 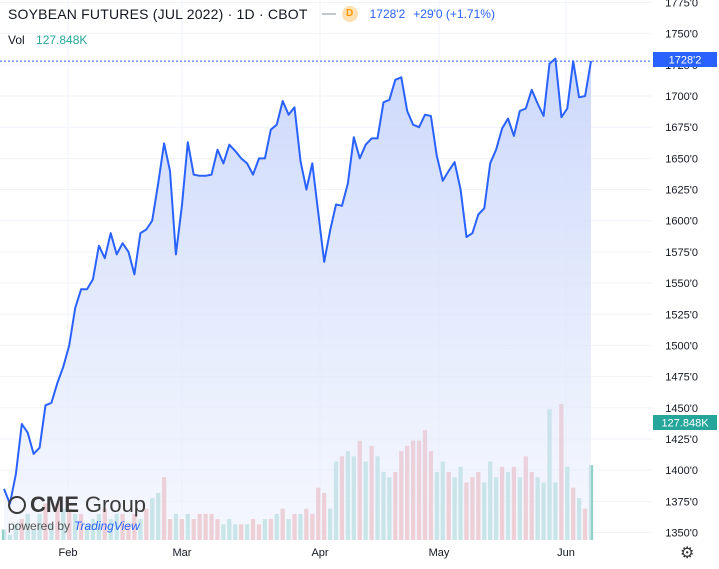 I want to click on price-tick-label: 1425'0, so click(x=681, y=440).